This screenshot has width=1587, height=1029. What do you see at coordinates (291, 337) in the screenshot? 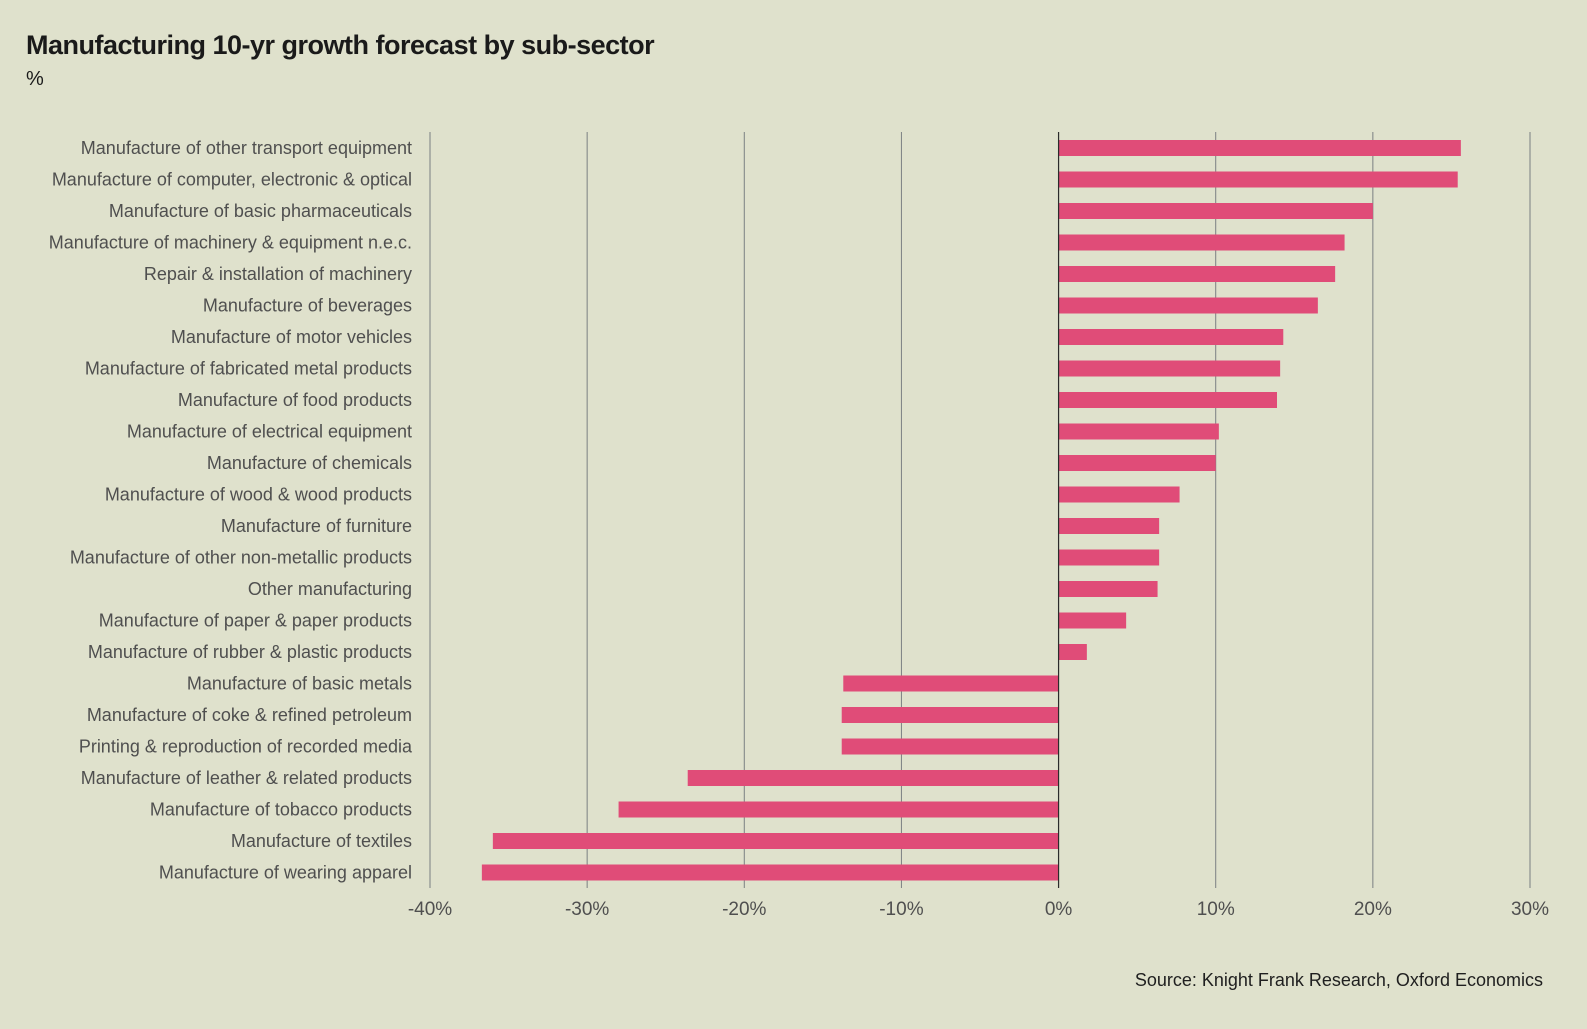
I see `category-label: Manufacture of motor vehicles` at bounding box center [291, 337].